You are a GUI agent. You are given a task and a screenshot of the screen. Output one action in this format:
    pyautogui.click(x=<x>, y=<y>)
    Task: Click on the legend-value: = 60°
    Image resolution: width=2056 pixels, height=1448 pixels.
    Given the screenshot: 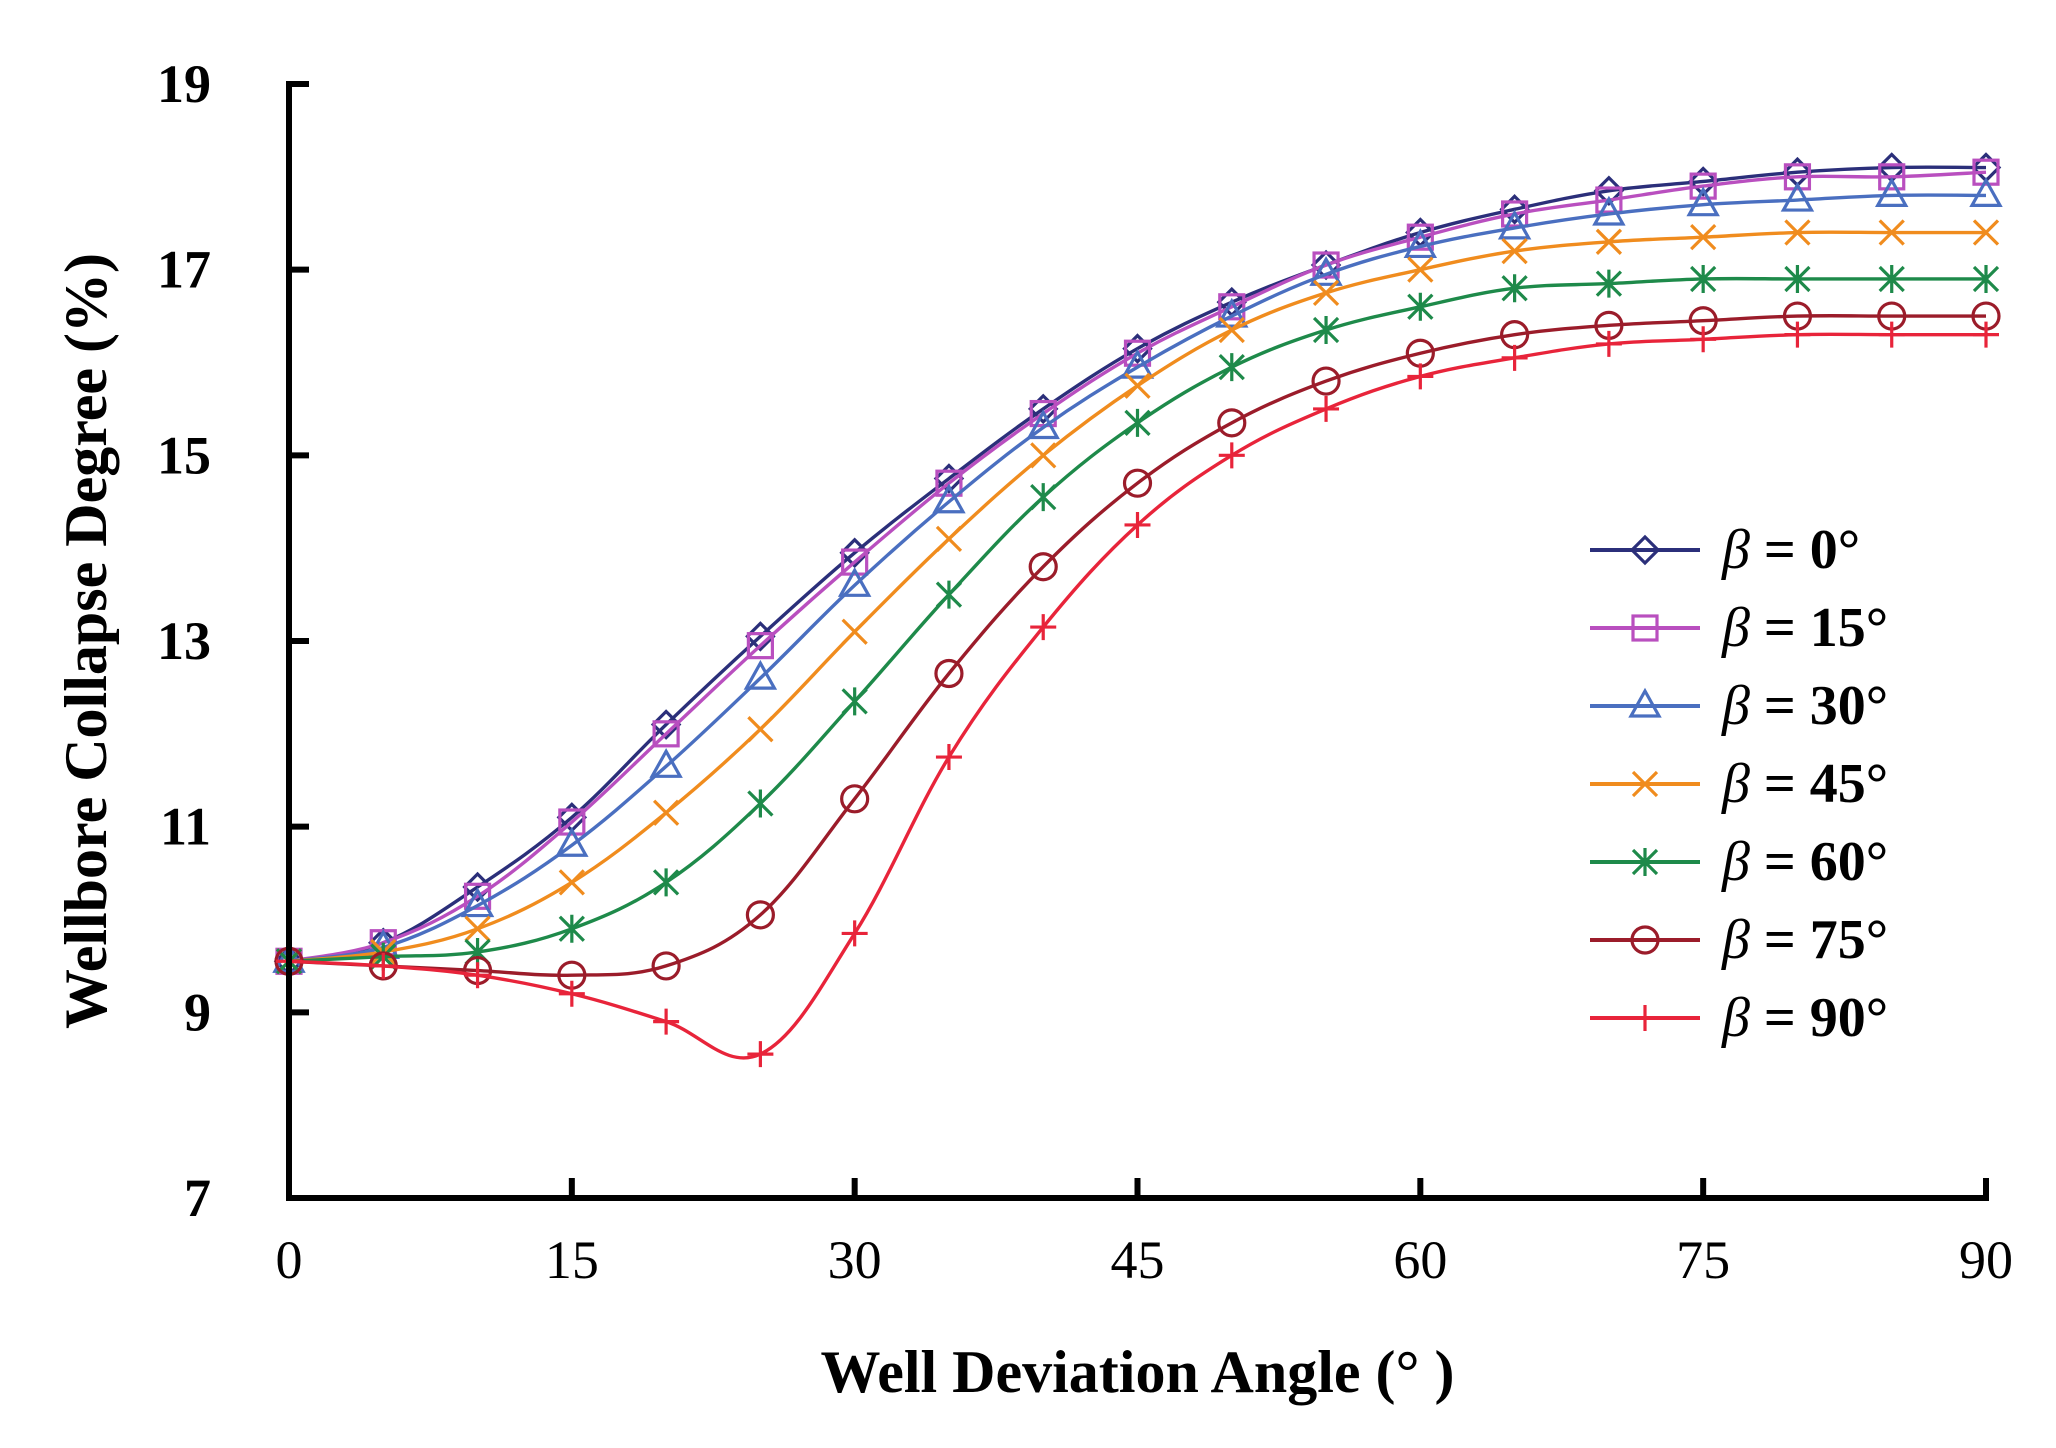 What is the action you would take?
    pyautogui.click(x=1826, y=862)
    